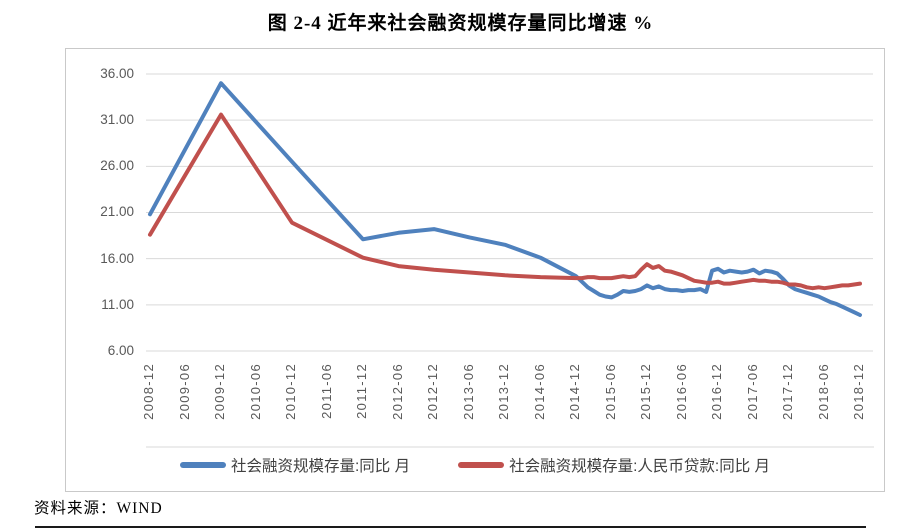 The height and width of the screenshot is (529, 921). Describe the element at coordinates (858, 391) in the screenshot. I see `x-tick-label: 2018-12` at that location.